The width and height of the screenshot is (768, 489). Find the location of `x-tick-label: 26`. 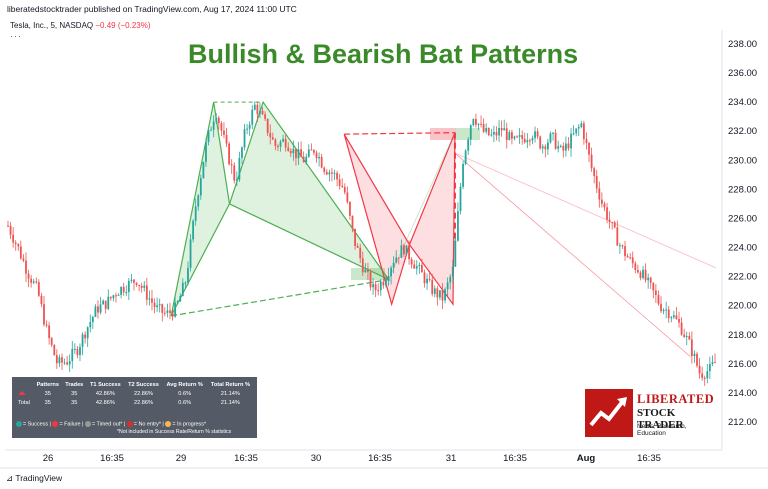

x-tick-label: 26 is located at coordinates (48, 458).